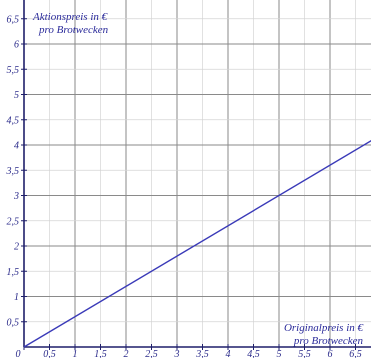 This screenshot has height=358, width=371. I want to click on x-tick-label: 2, so click(126, 353).